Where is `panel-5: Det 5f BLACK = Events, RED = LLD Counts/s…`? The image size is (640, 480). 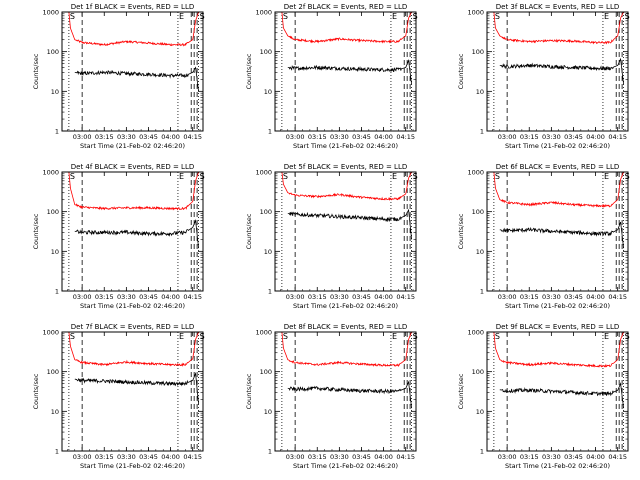 panel-5: Det 5f BLACK = Events, RED = LLD Counts/s… is located at coordinates (331, 236).